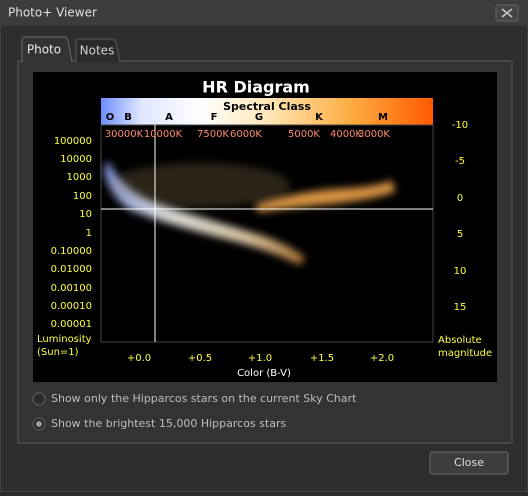  Describe the element at coordinates (58, 352) in the screenshot. I see `y-axis-label: (Sun=1)` at that location.